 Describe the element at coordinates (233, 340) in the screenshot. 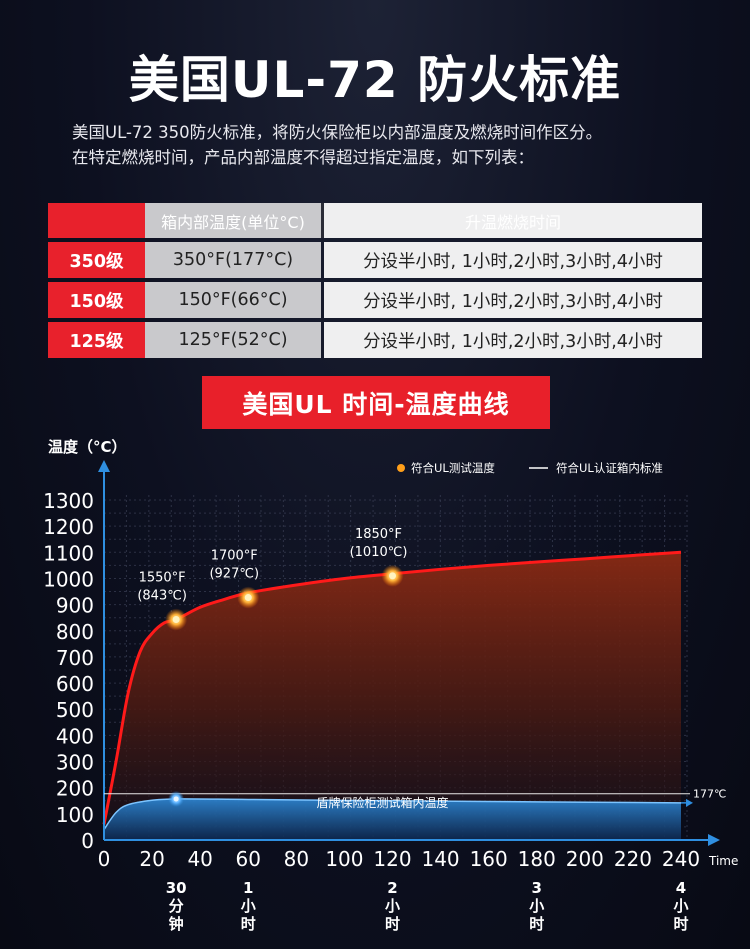

I see `temp-cell: 125°F(52°C)` at that location.